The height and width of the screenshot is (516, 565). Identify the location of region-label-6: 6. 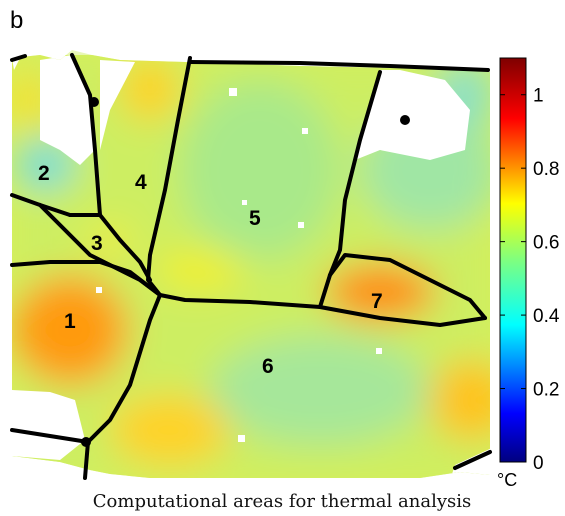
(268, 366).